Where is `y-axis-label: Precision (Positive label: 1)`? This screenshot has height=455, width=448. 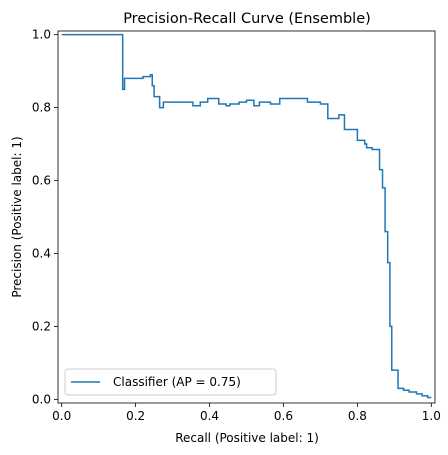 y-axis-label: Precision (Positive label: 1) is located at coordinates (17, 216).